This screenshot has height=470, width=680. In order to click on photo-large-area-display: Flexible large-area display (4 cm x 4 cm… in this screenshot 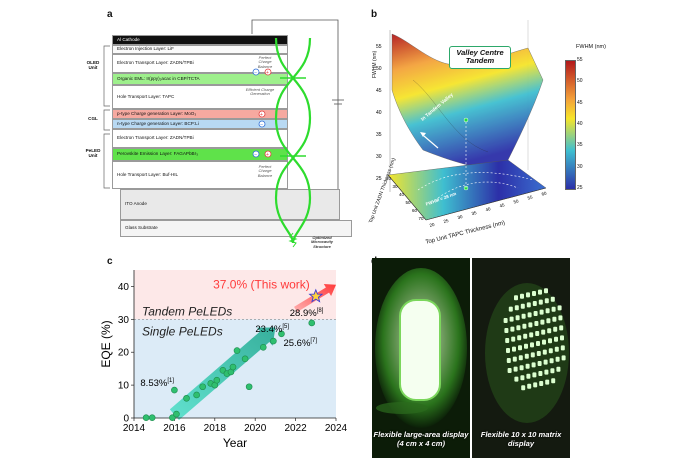, I will do `click(421, 358)`.